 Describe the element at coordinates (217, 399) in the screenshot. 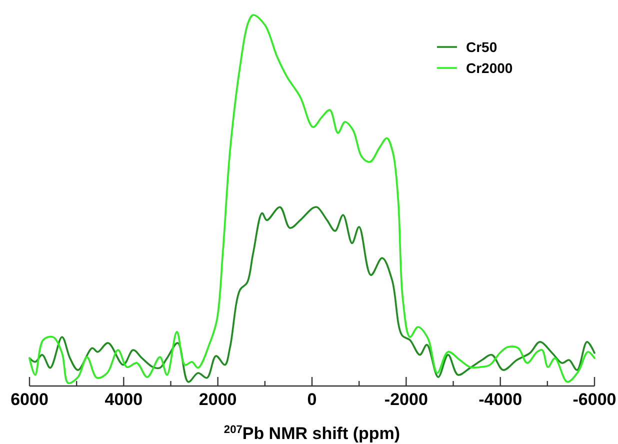

I see `x-tick-label: 2000` at that location.